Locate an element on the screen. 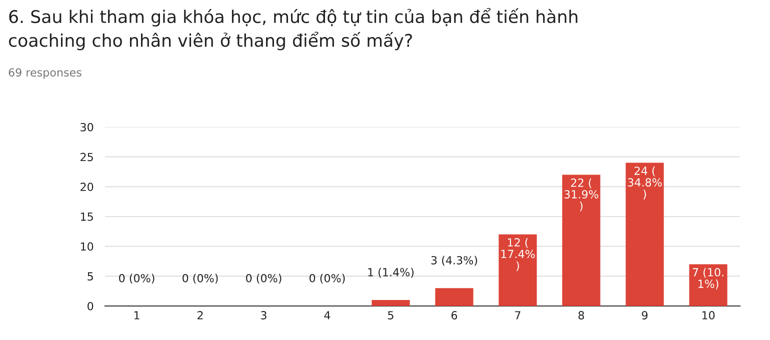 This screenshot has height=340, width=770. data-label: 7 (10. 1%) is located at coordinates (708, 279).